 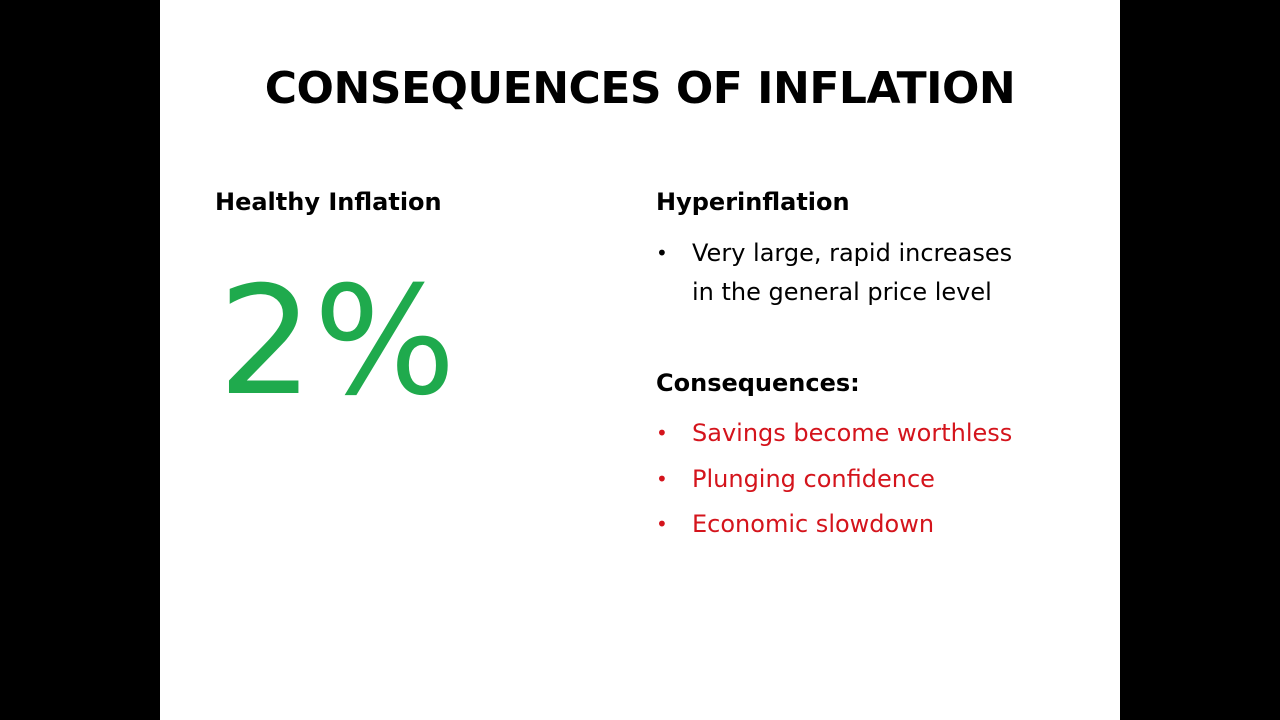 I want to click on consequence-item: • Economic slowdown, so click(x=866, y=525).